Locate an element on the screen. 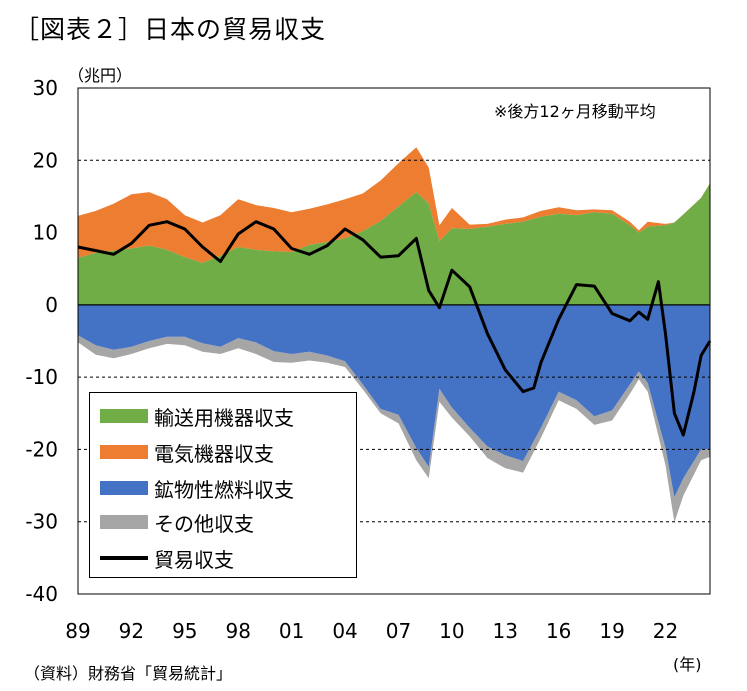  legend-swatch-other is located at coordinates (124, 522).